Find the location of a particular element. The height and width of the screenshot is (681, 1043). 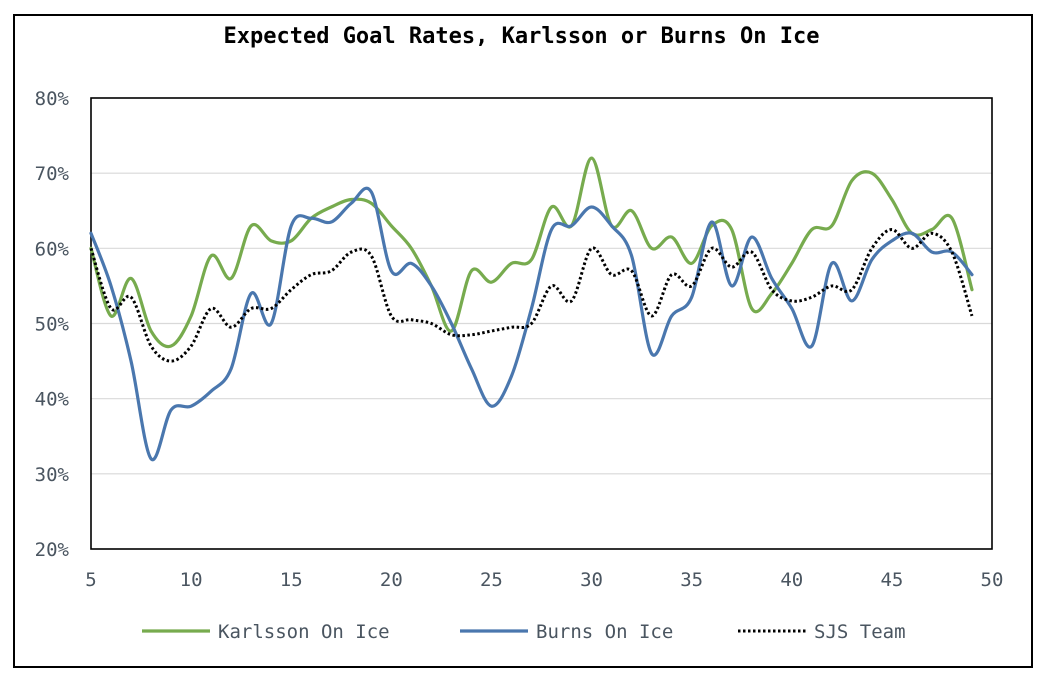

x-tick-label: 10 is located at coordinates (191, 580).